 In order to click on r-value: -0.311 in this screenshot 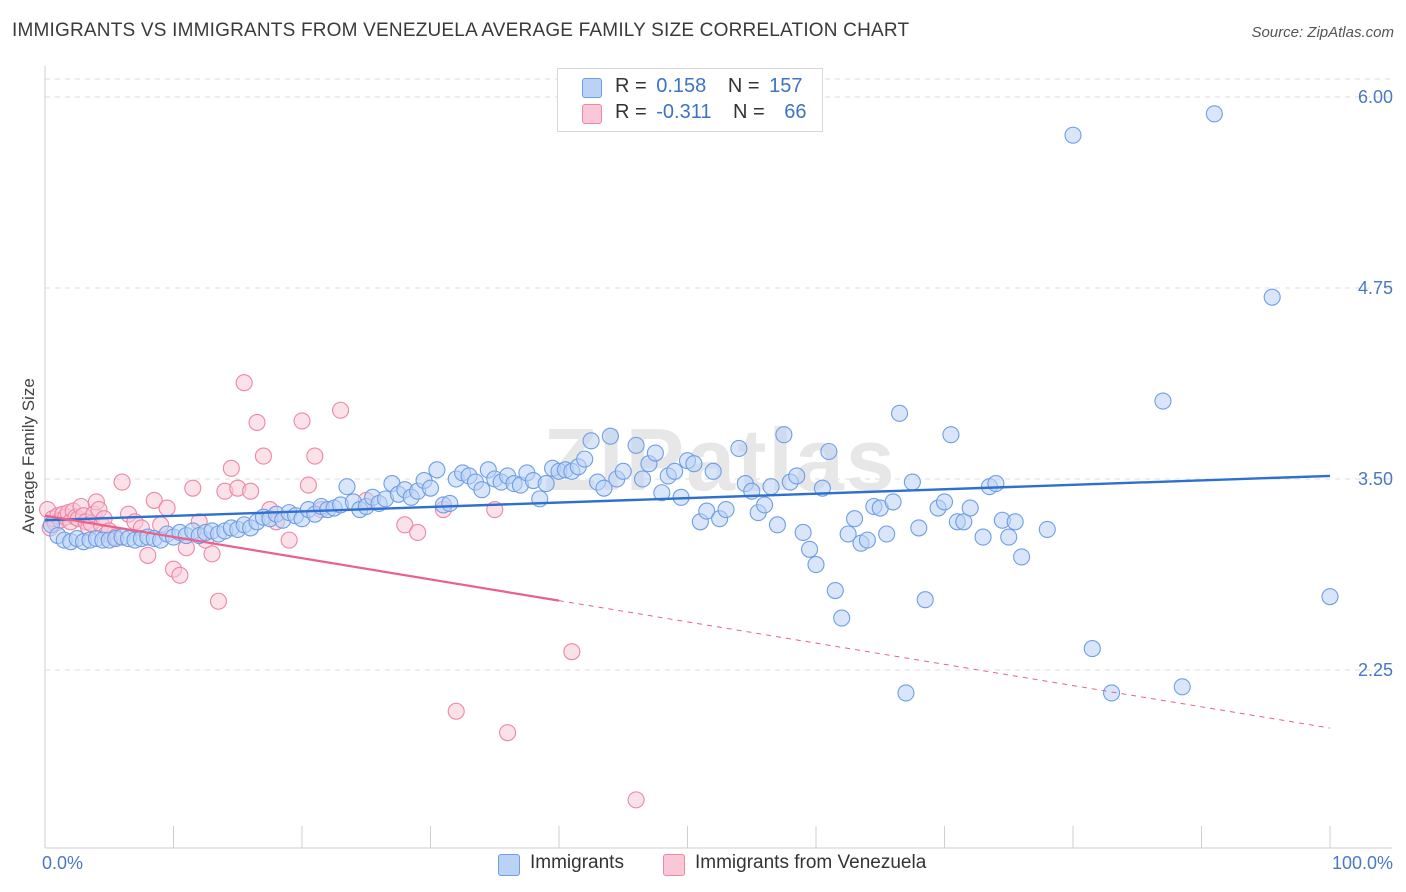, I will do `click(684, 112)`.